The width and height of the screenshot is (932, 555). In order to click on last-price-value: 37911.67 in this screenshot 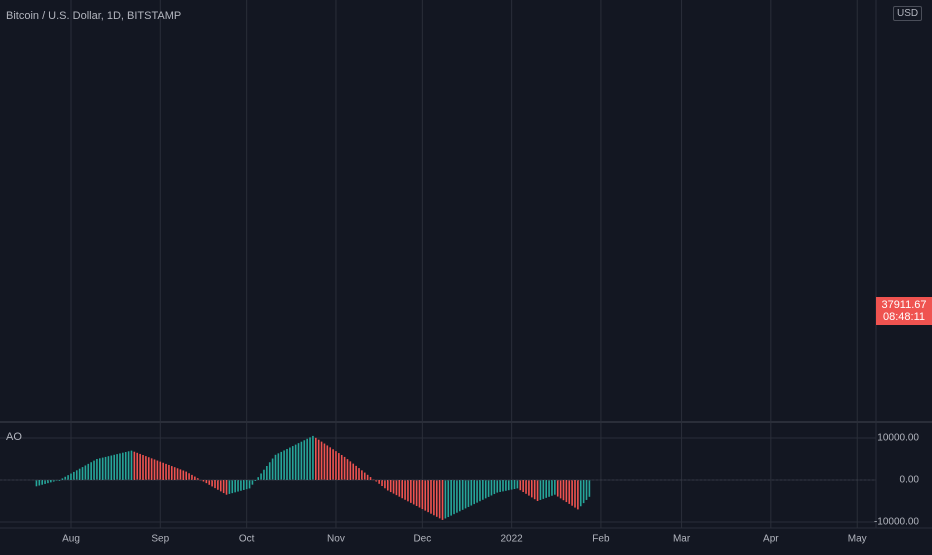, I will do `click(904, 305)`.